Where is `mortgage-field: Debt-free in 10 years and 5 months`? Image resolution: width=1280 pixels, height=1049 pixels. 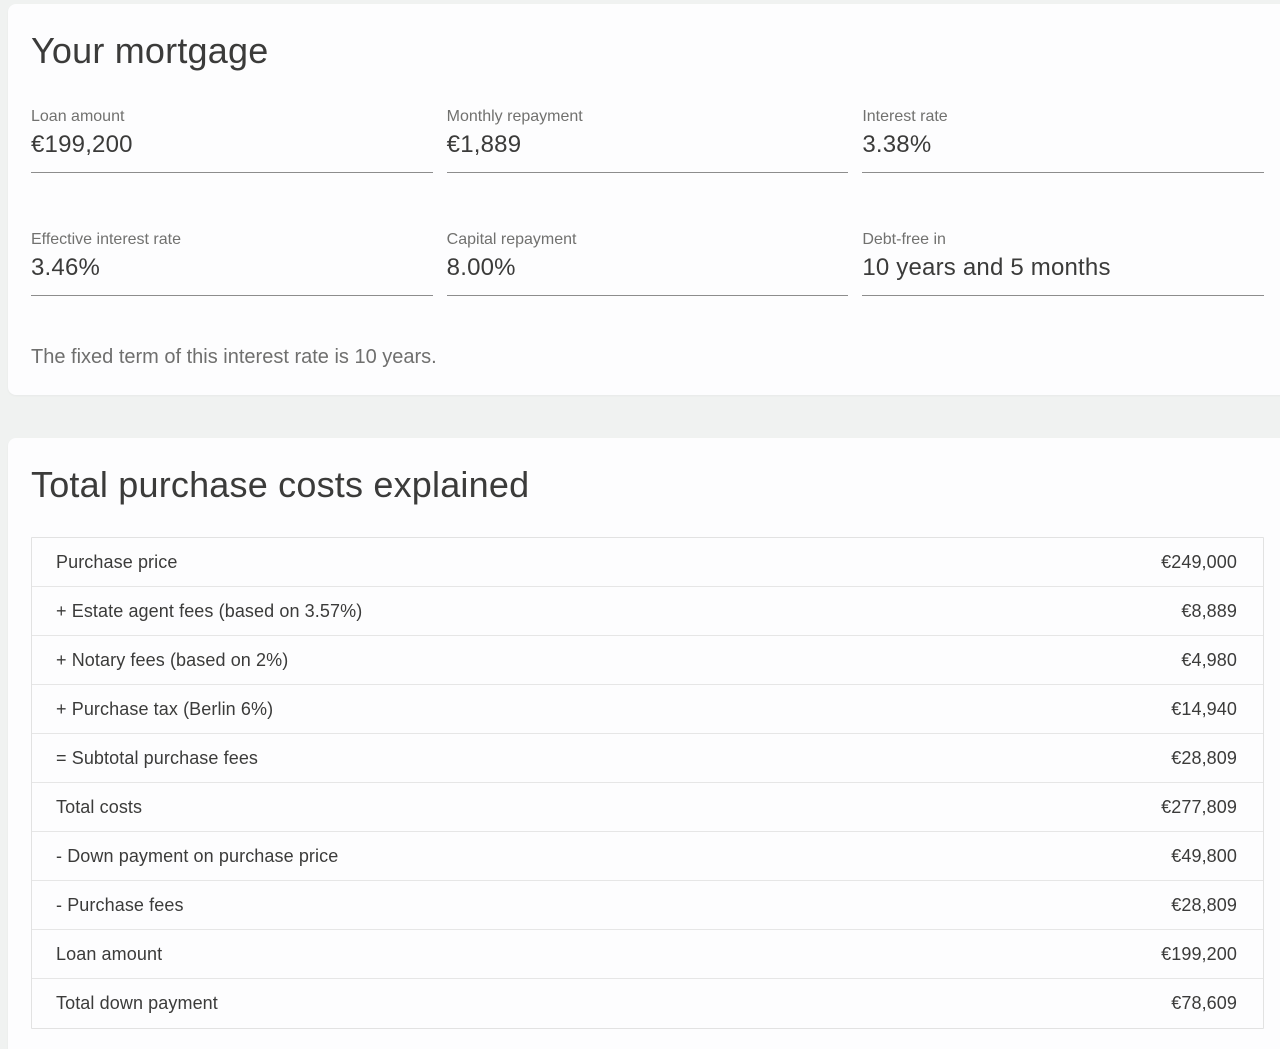
mortgage-field: Debt-free in 10 years and 5 months is located at coordinates (1063, 262).